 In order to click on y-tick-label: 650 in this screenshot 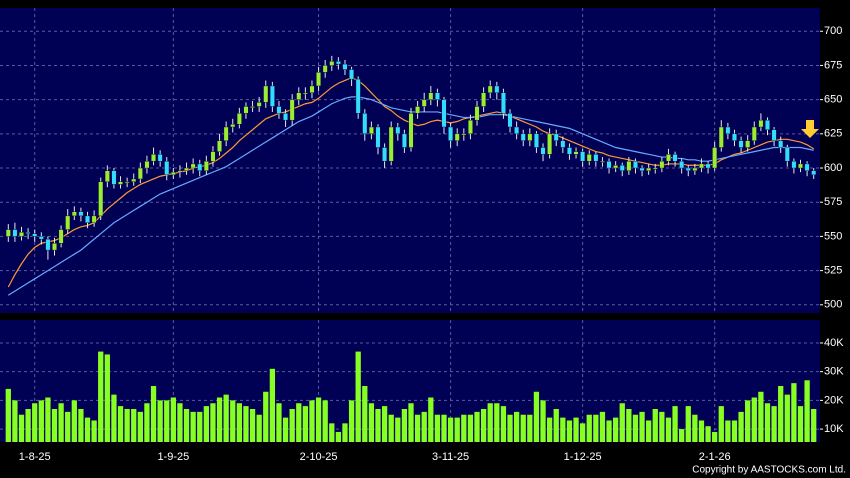, I will do `click(833, 100)`.